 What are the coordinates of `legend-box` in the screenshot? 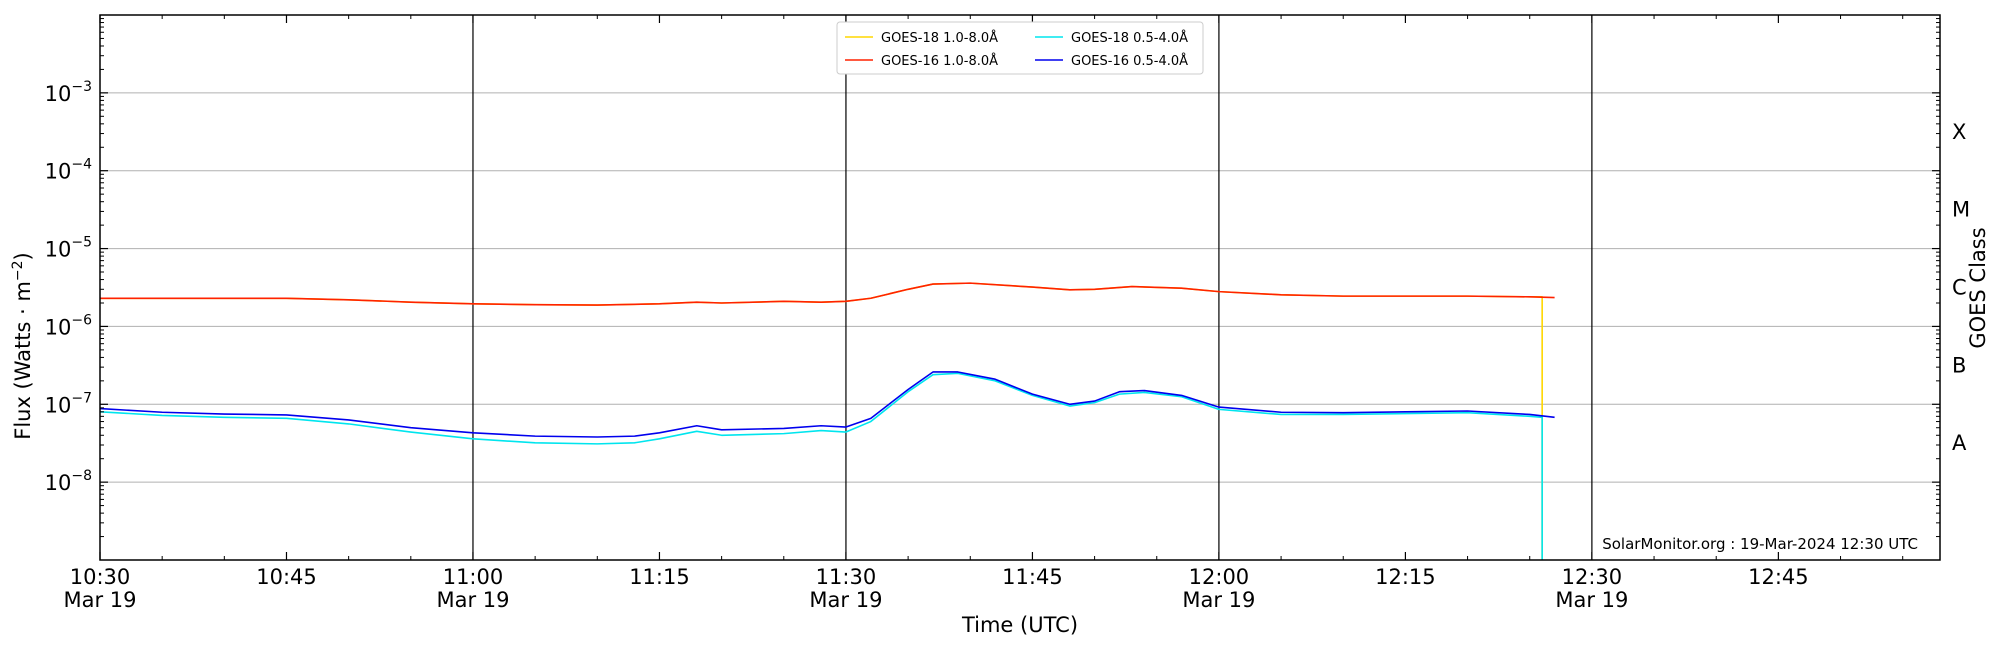 It's located at (1020, 48).